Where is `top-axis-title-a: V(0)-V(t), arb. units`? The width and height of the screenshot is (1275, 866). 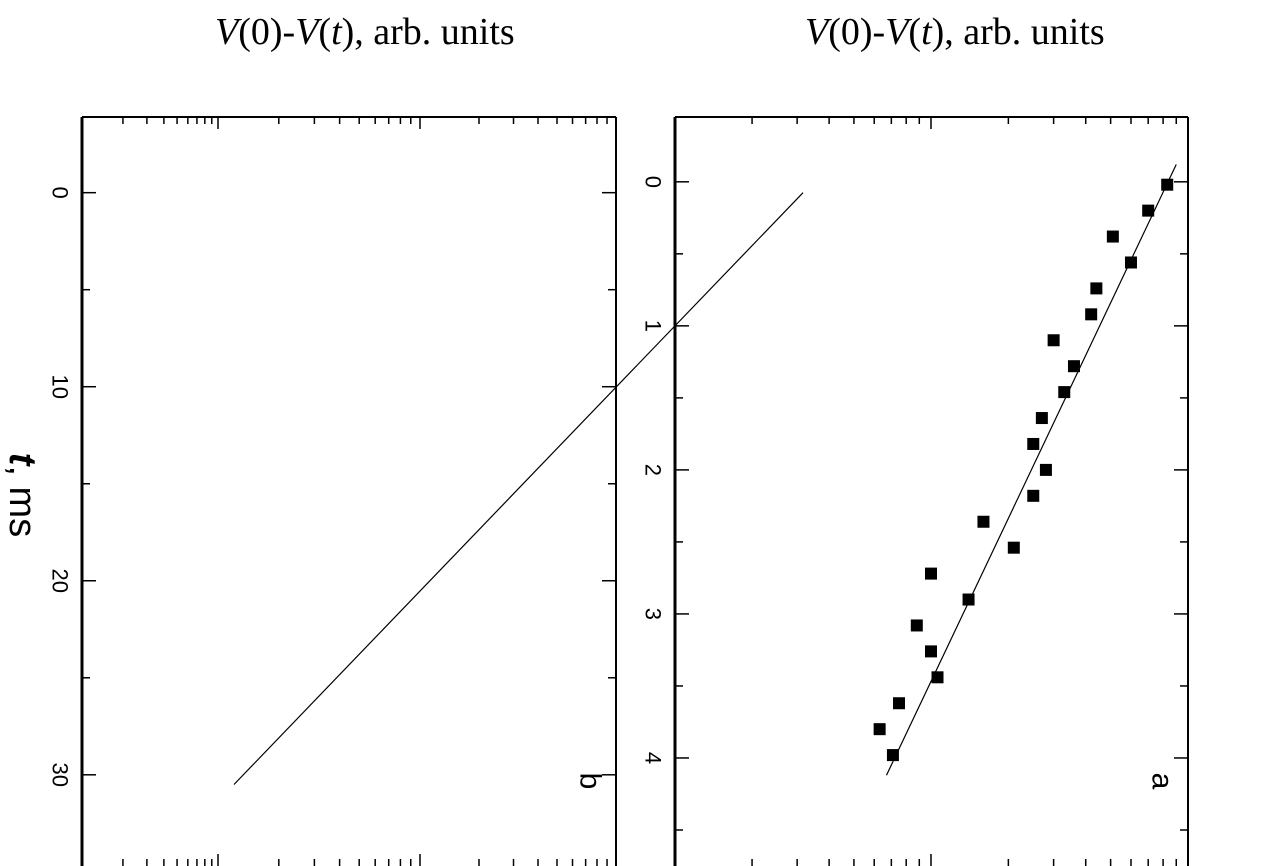 top-axis-title-a: V(0)-V(t), arb. units is located at coordinates (955, 32).